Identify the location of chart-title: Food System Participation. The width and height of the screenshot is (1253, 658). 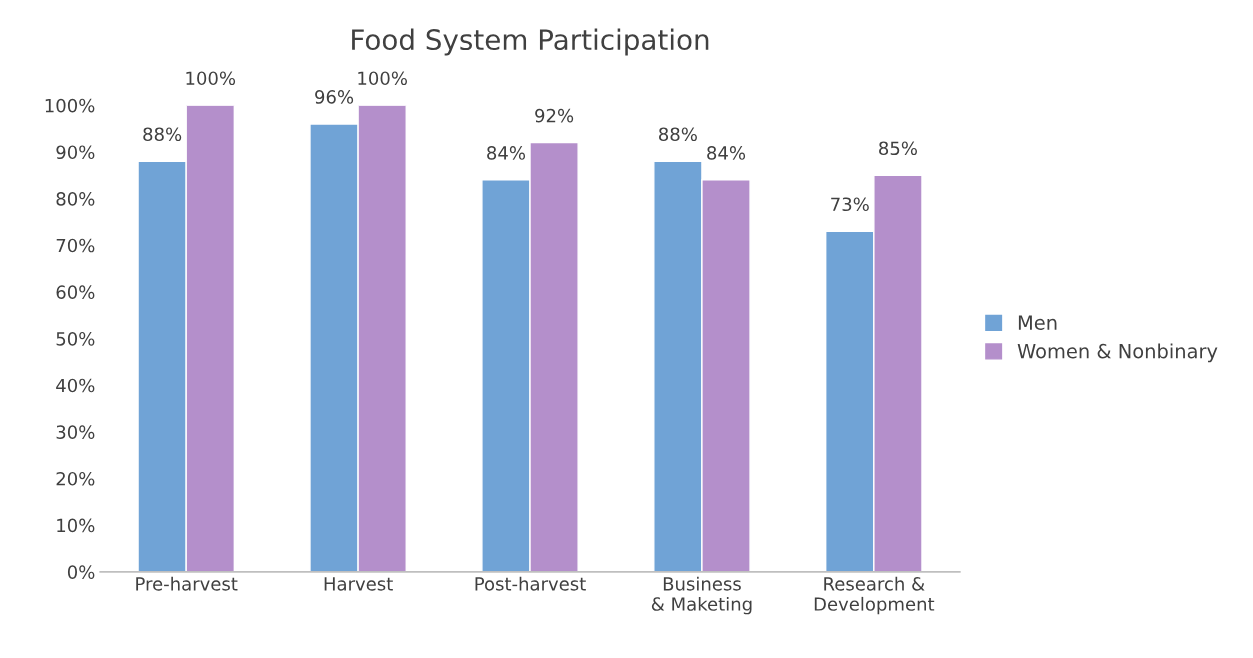
(530, 42).